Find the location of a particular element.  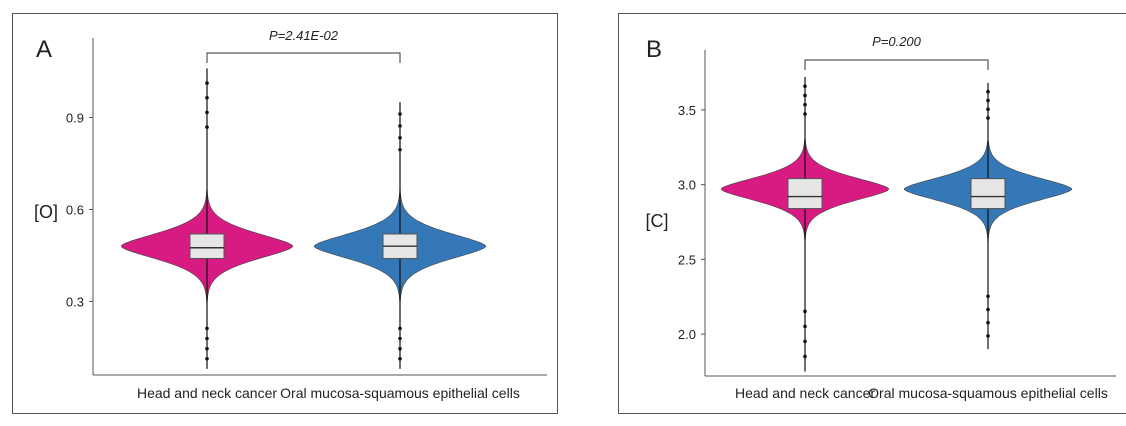

panel-label: A is located at coordinates (44, 49).